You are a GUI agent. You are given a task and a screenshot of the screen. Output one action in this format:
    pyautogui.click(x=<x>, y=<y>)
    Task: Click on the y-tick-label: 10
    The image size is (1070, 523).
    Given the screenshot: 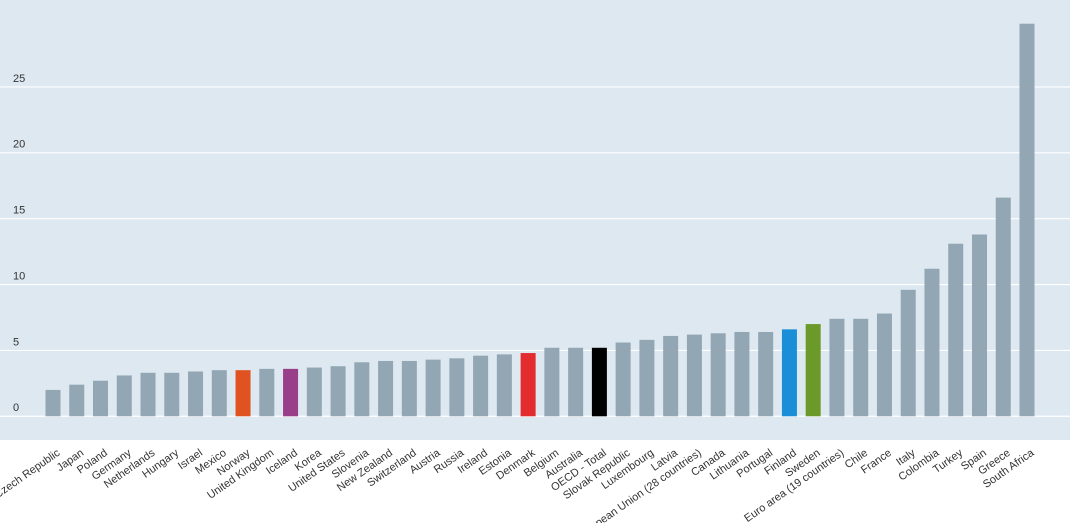 What is the action you would take?
    pyautogui.click(x=19, y=276)
    